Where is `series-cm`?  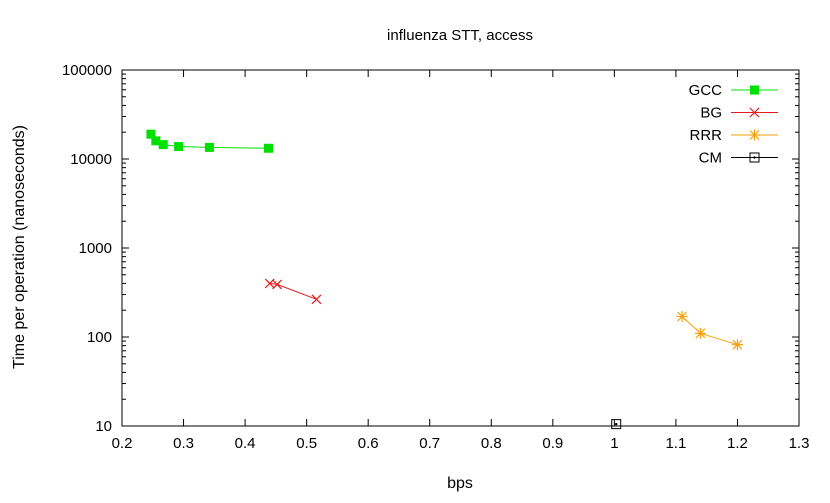 series-cm is located at coordinates (616, 424).